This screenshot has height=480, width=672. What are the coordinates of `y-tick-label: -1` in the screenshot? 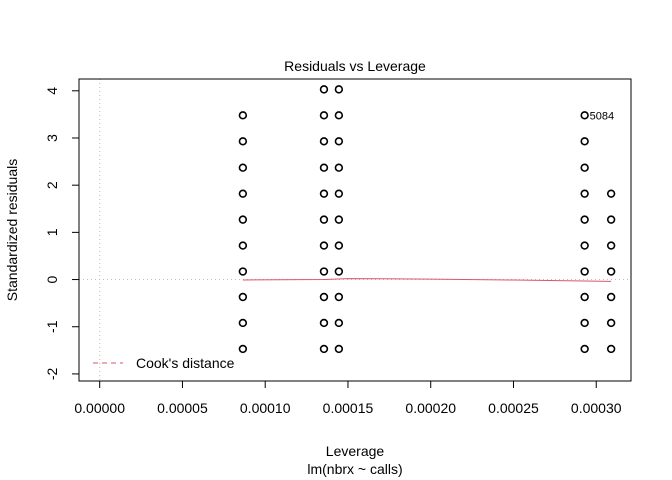 It's located at (52, 326).